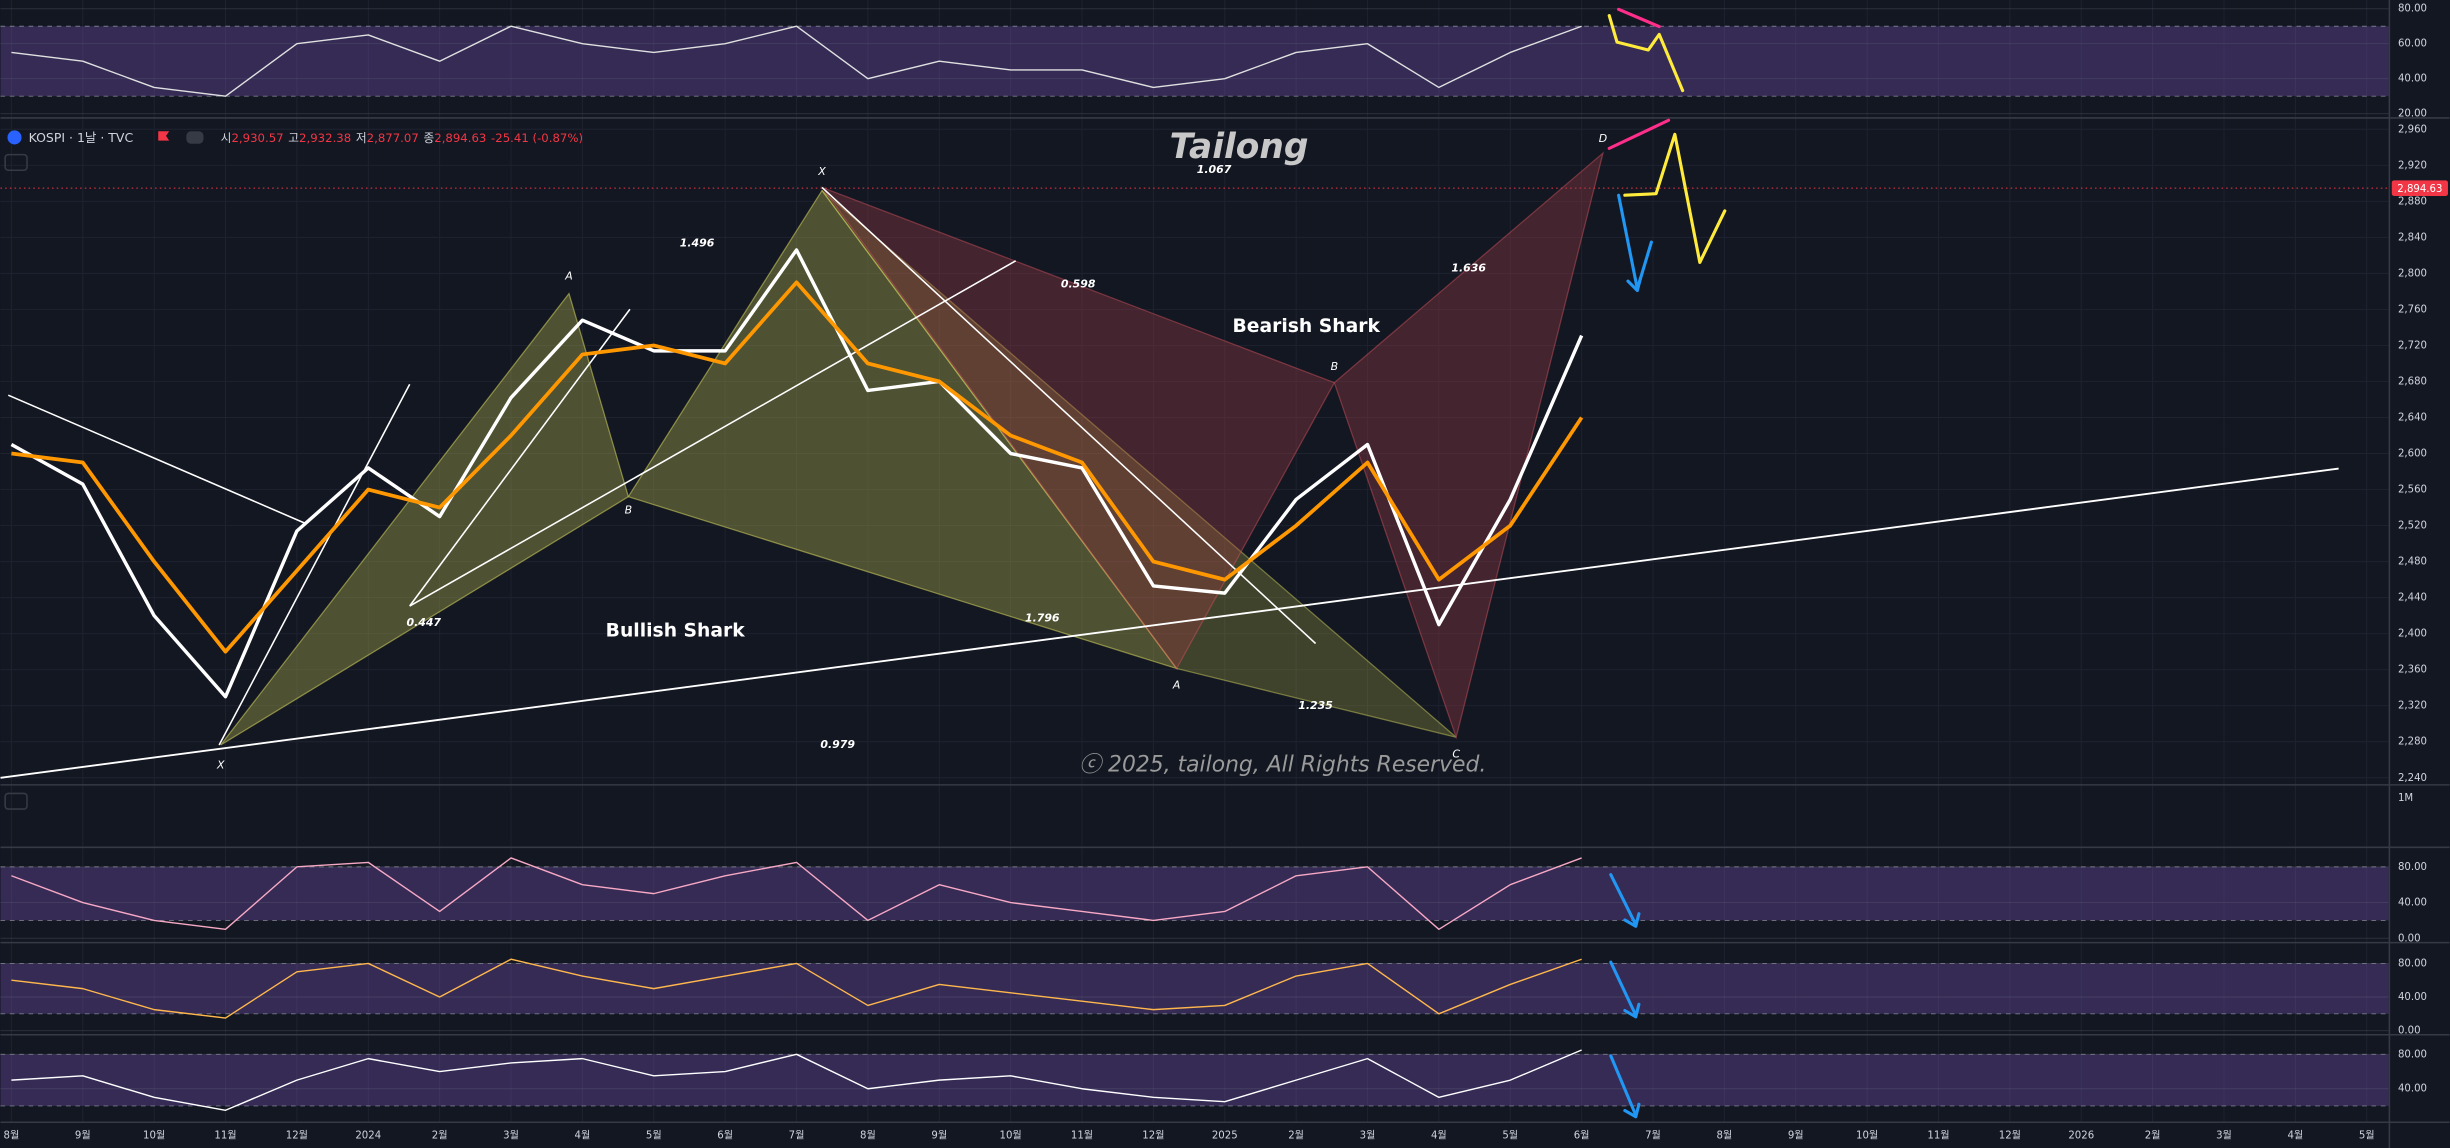 Image resolution: width=2450 pixels, height=1148 pixels. What do you see at coordinates (1667, 563) in the screenshot?
I see `drawings` at bounding box center [1667, 563].